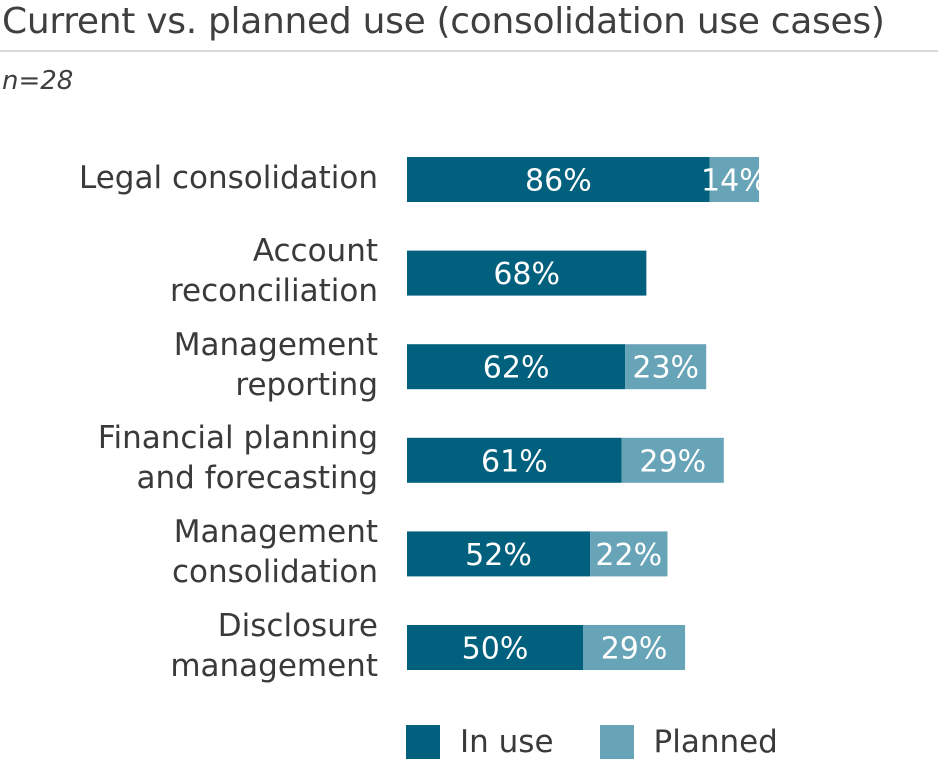 The image size is (948, 765). What do you see at coordinates (276, 365) in the screenshot?
I see `category-label: Management reporting` at bounding box center [276, 365].